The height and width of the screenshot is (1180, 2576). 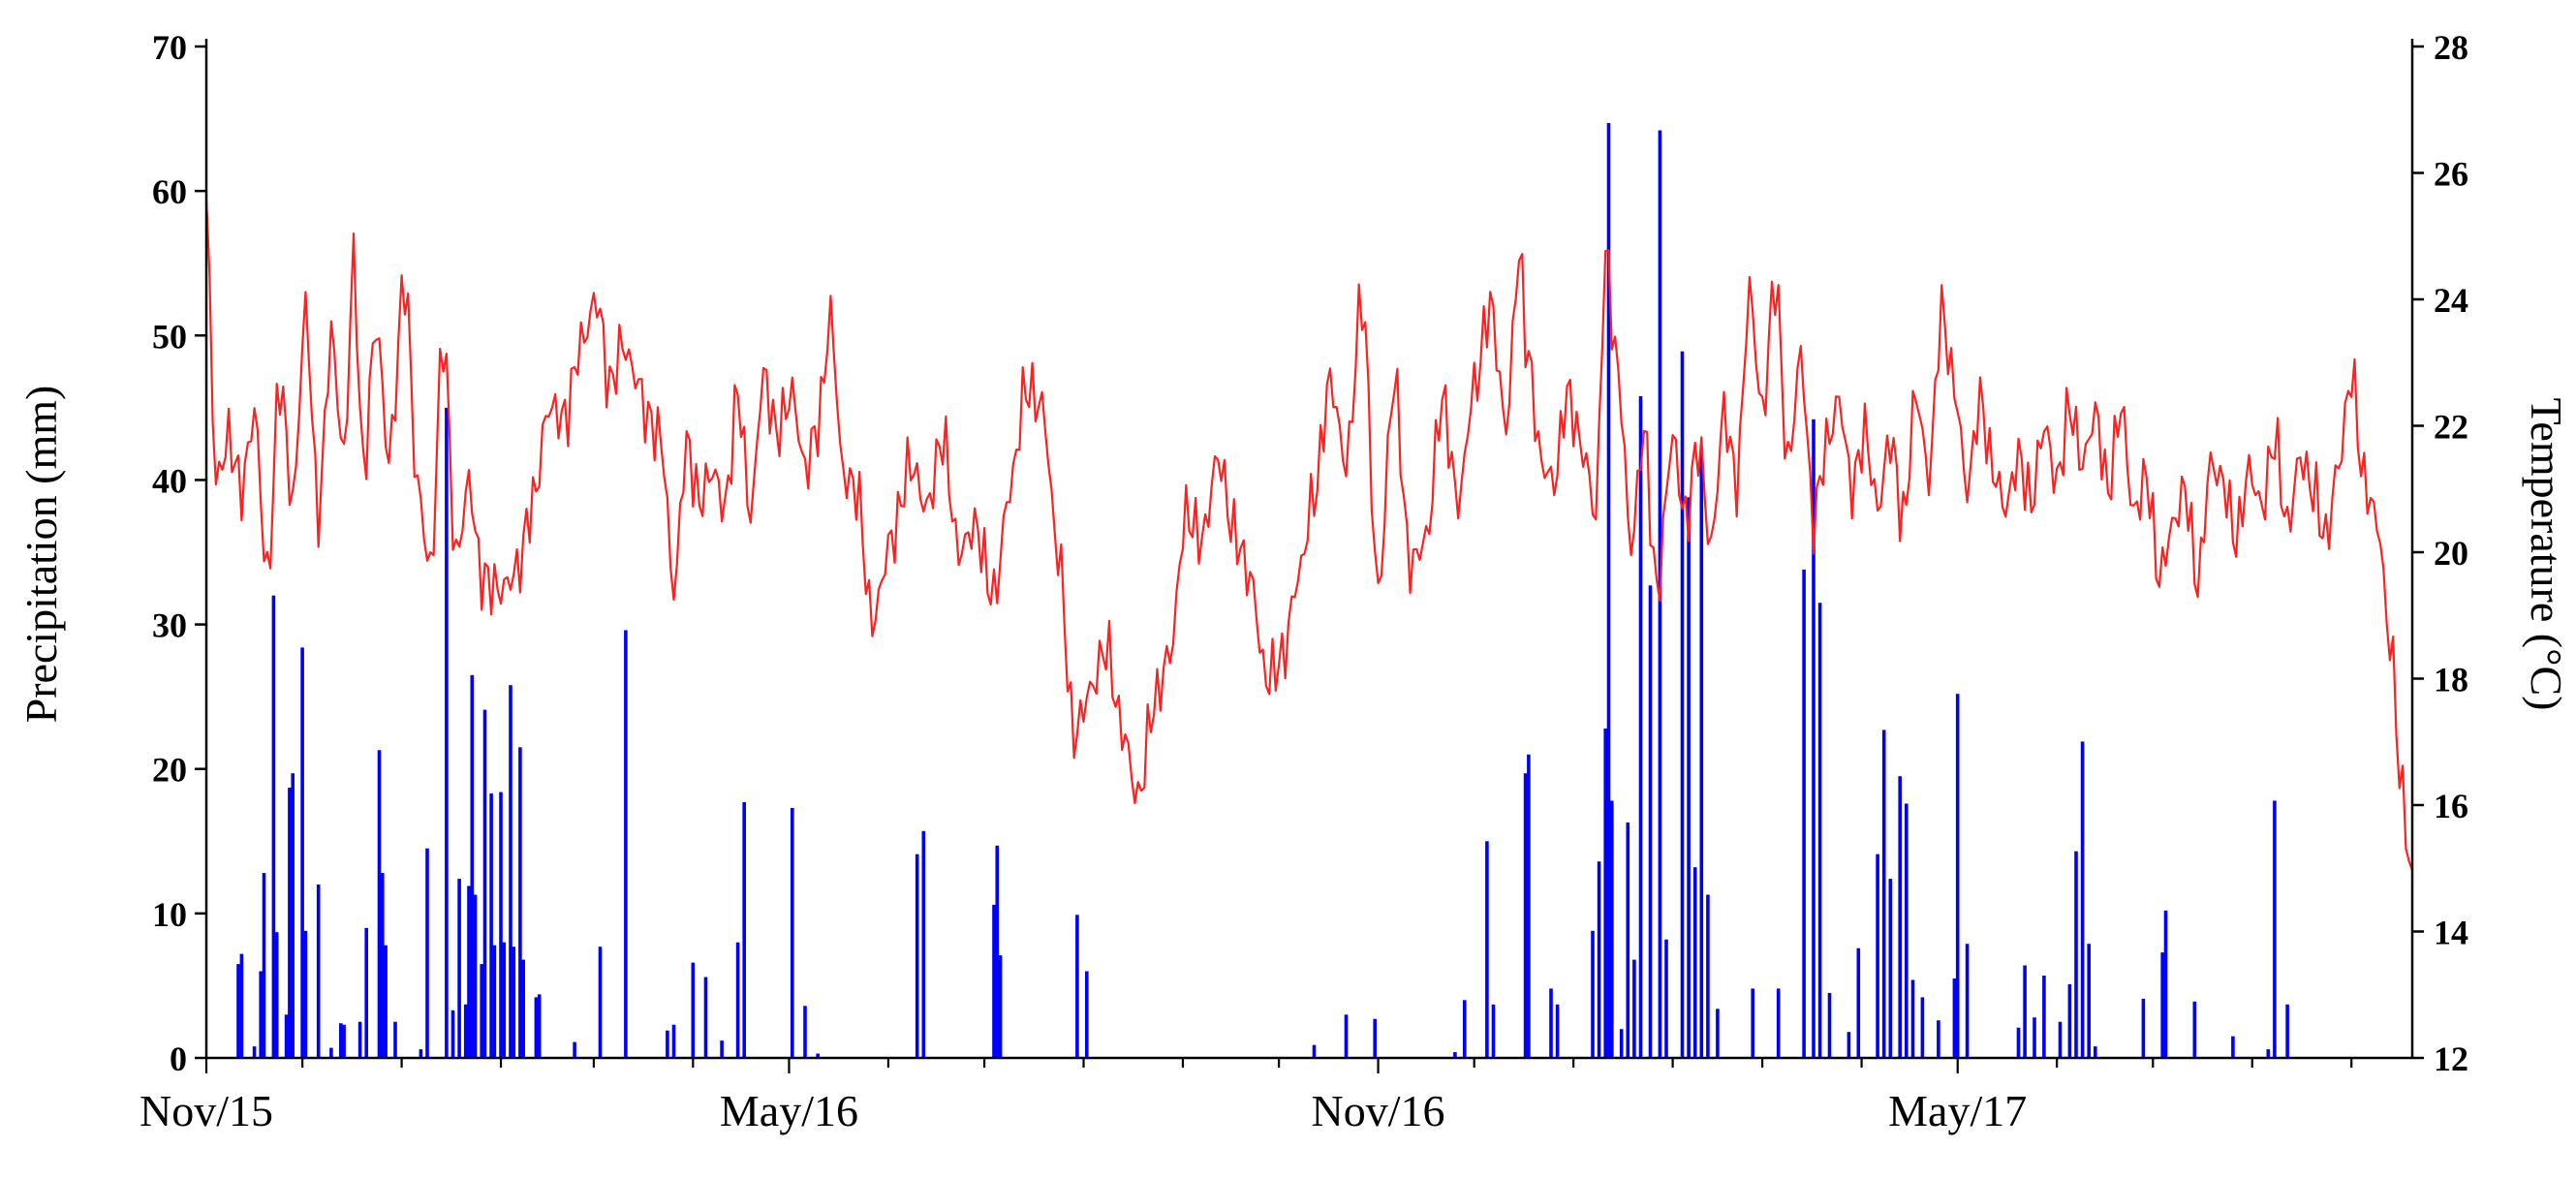 I want to click on y-left-tick-label: 20, so click(x=169, y=770).